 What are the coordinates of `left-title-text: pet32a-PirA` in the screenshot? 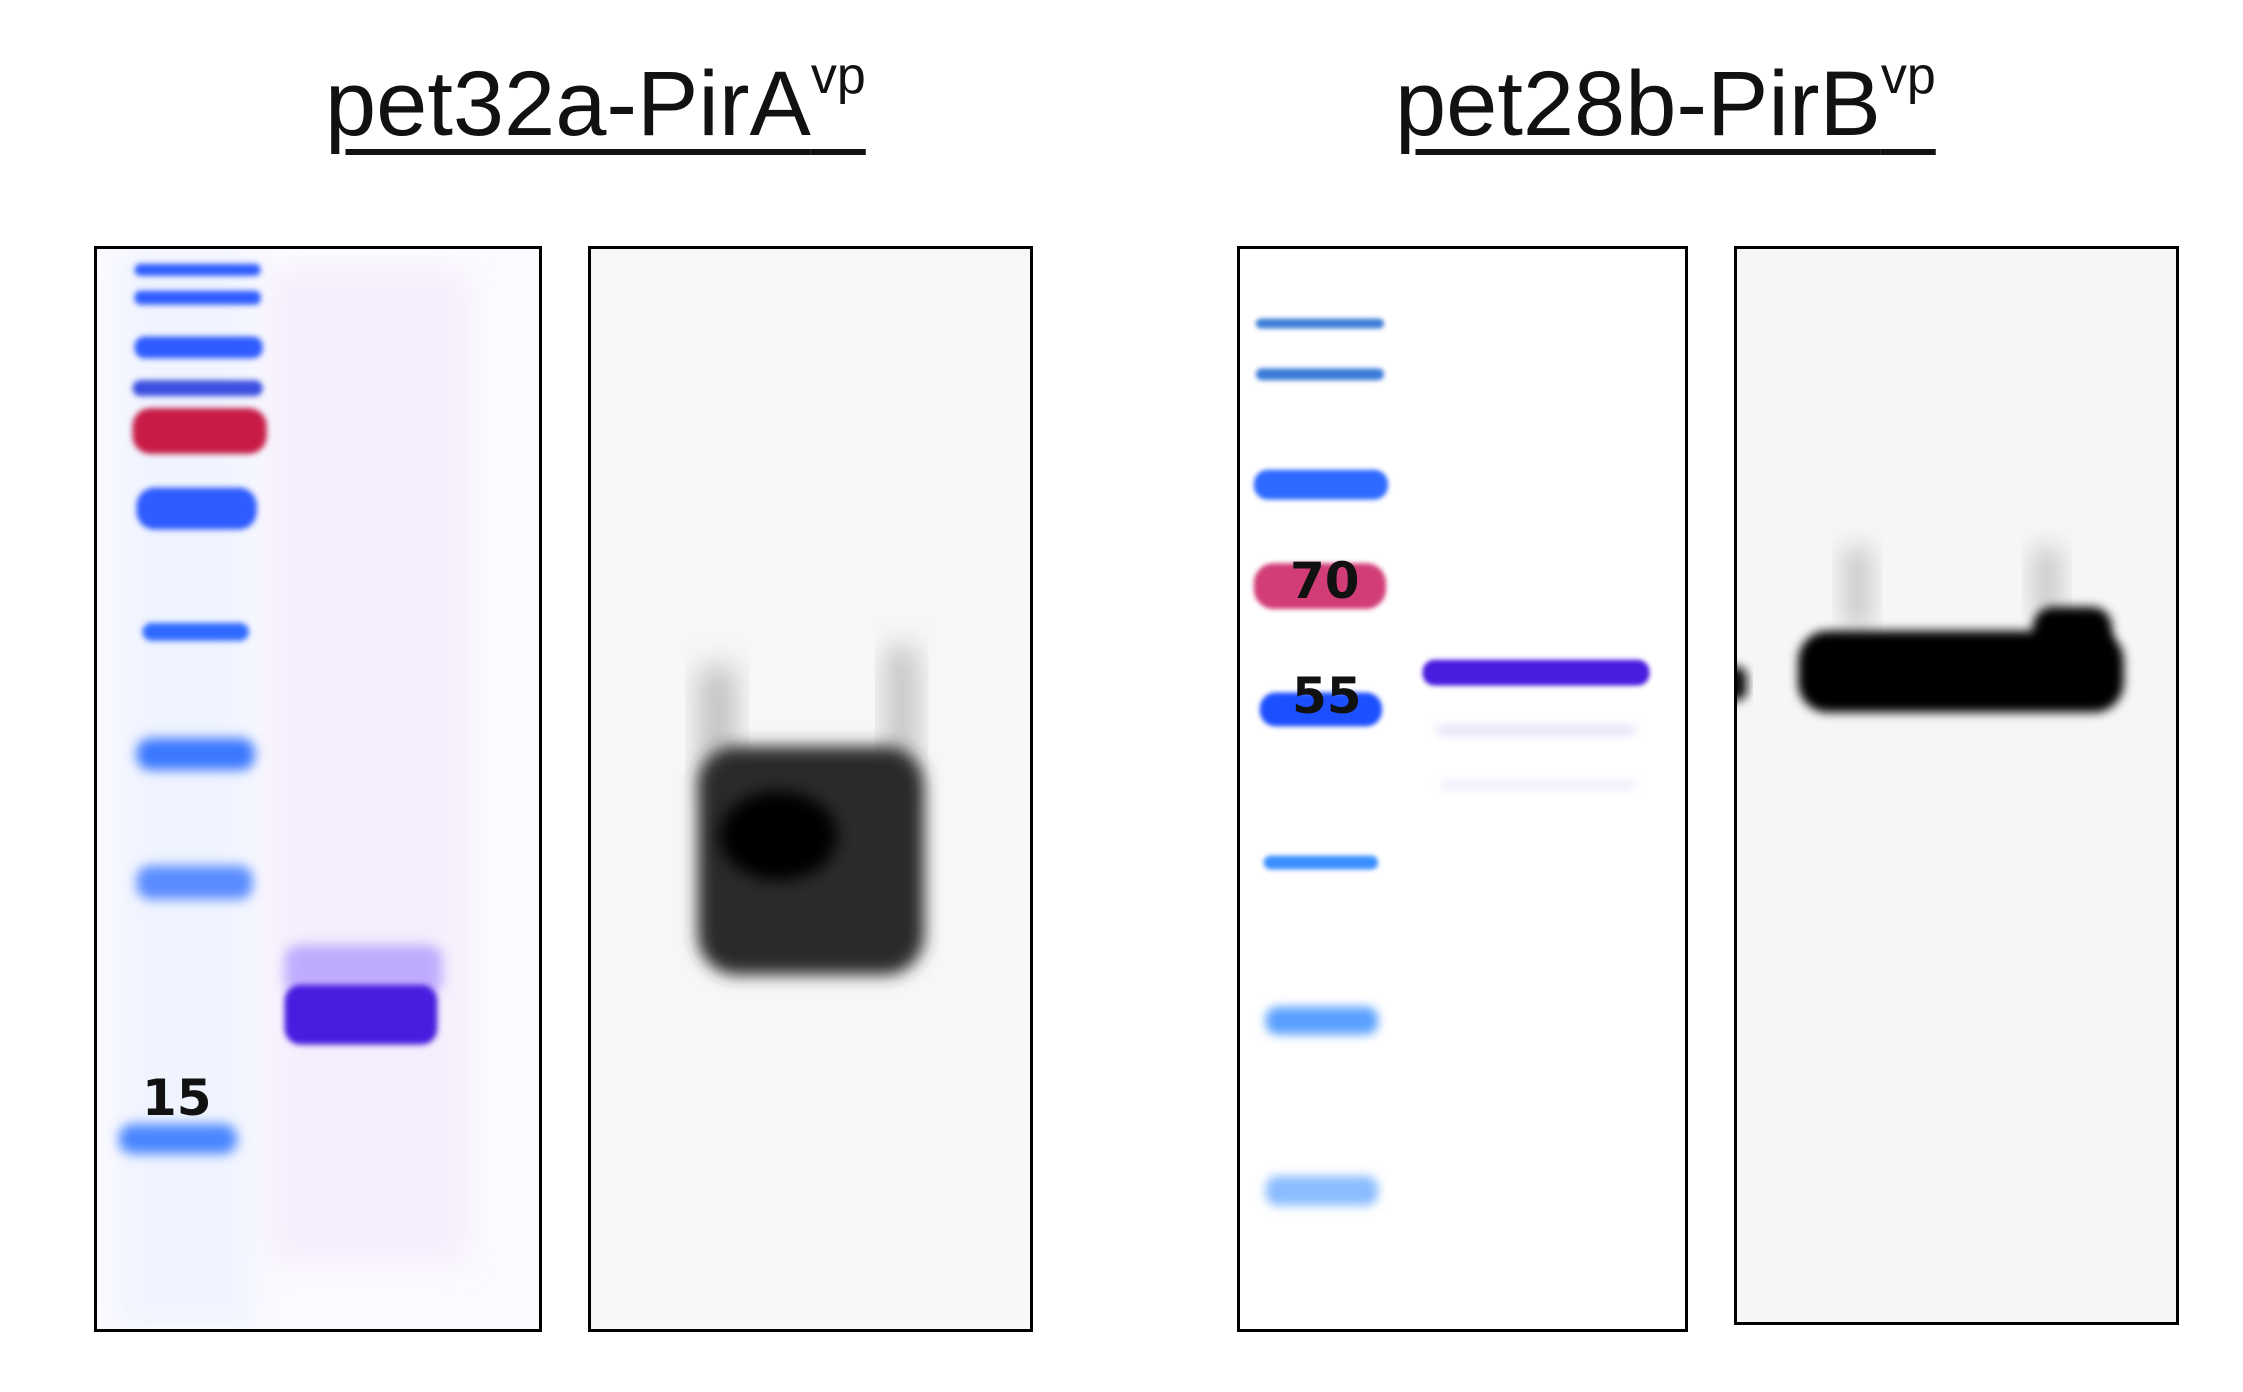 It's located at (568, 104).